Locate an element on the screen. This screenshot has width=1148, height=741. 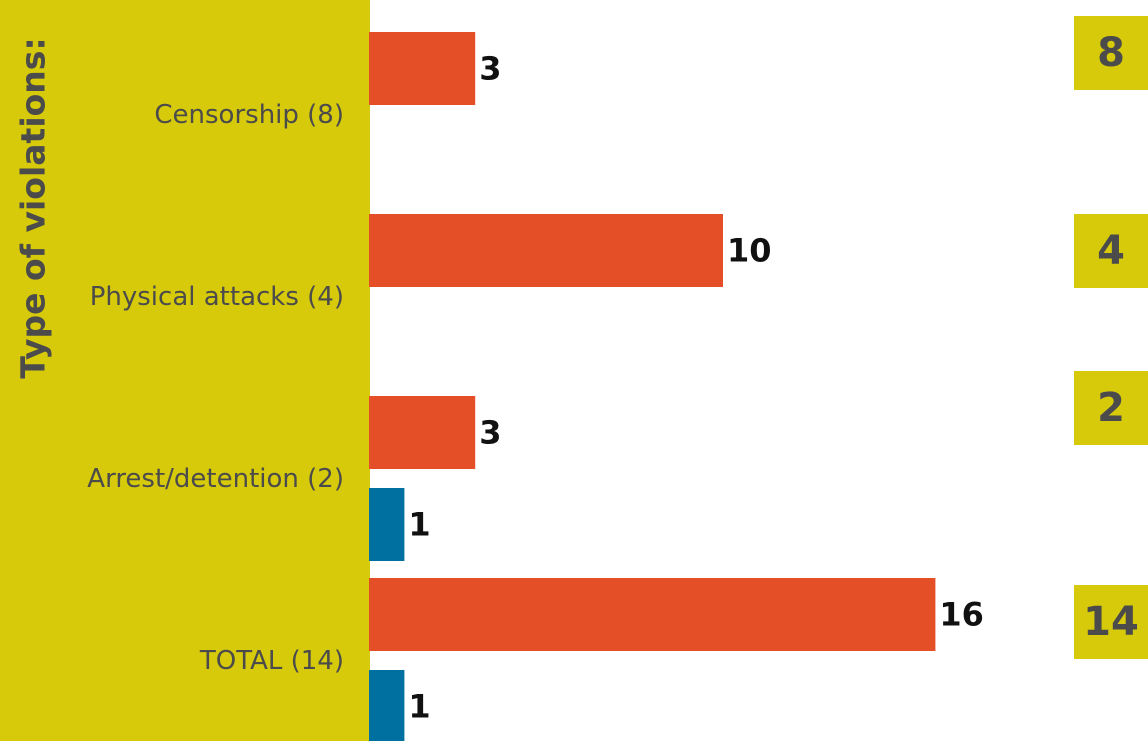
category-label-total: TOTAL (14) is located at coordinates (271, 661).